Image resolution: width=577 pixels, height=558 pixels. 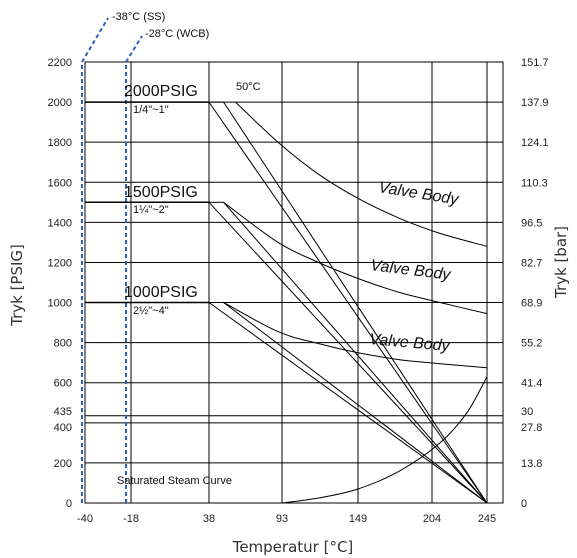 I want to click on y-tick-label-right: 13.8, so click(x=531, y=464).